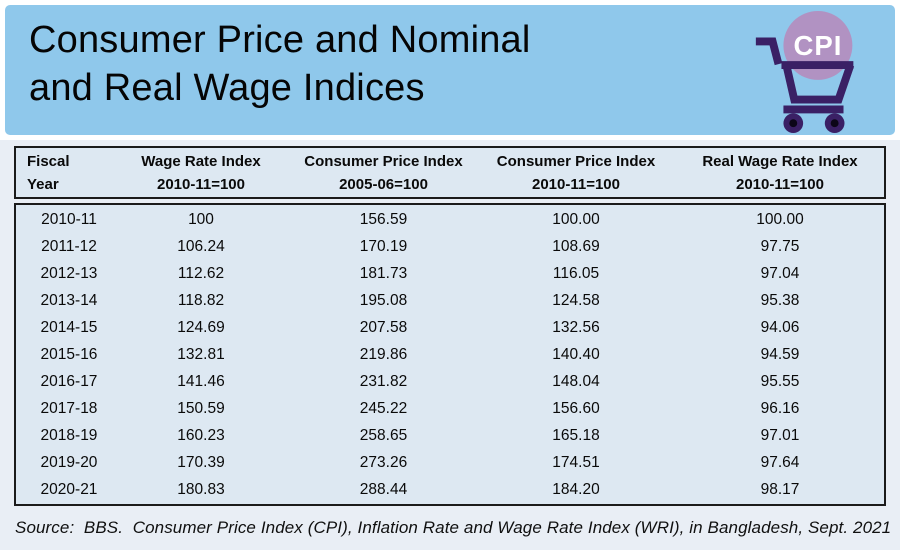 This screenshot has width=900, height=550. Describe the element at coordinates (576, 300) in the screenshot. I see `value-cell: 124.58` at that location.